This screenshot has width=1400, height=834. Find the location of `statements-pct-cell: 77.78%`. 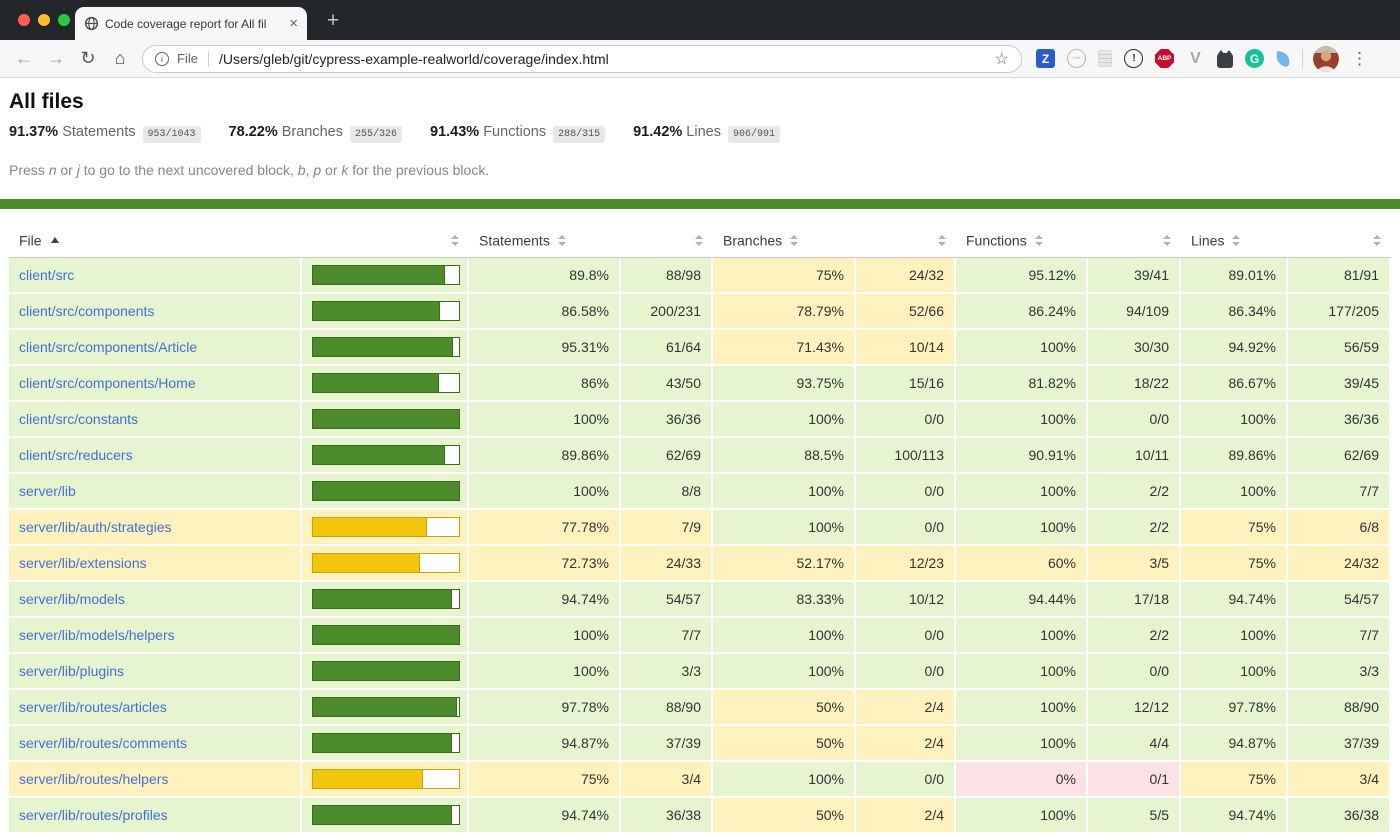

statements-pct-cell: 77.78% is located at coordinates (545, 528).